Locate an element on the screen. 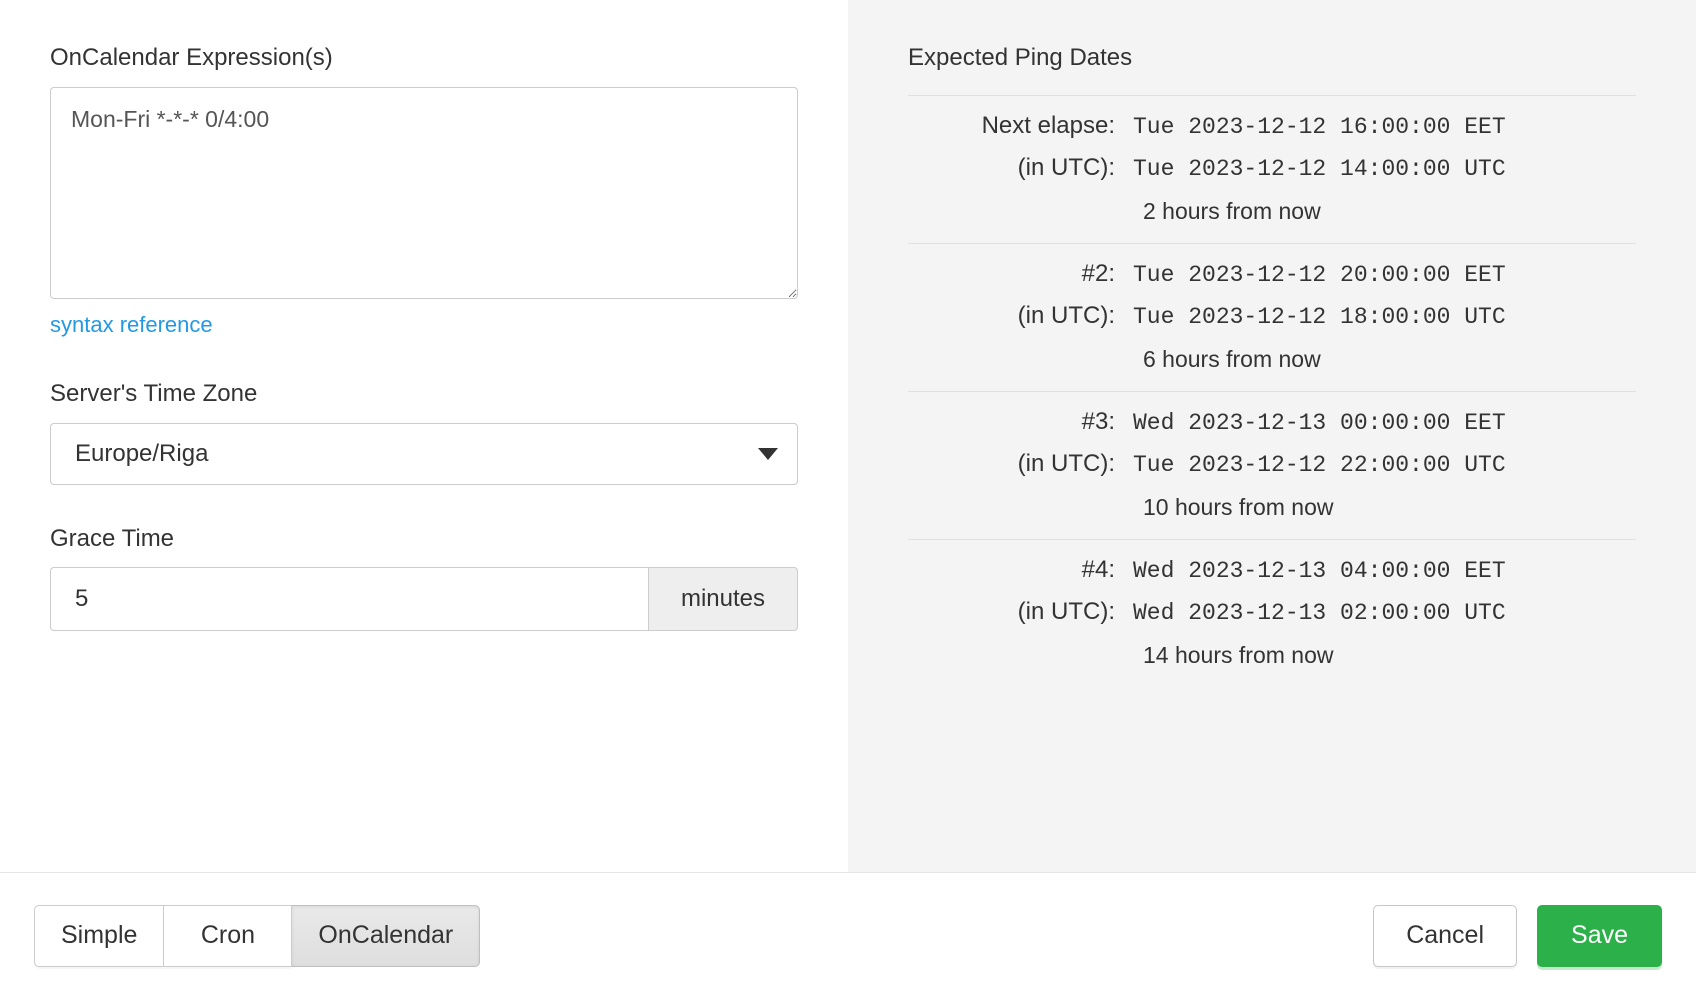 This screenshot has width=1696, height=998. ping-local-value: Tue 2023-12-12 16:00:00 EET is located at coordinates (1319, 126).